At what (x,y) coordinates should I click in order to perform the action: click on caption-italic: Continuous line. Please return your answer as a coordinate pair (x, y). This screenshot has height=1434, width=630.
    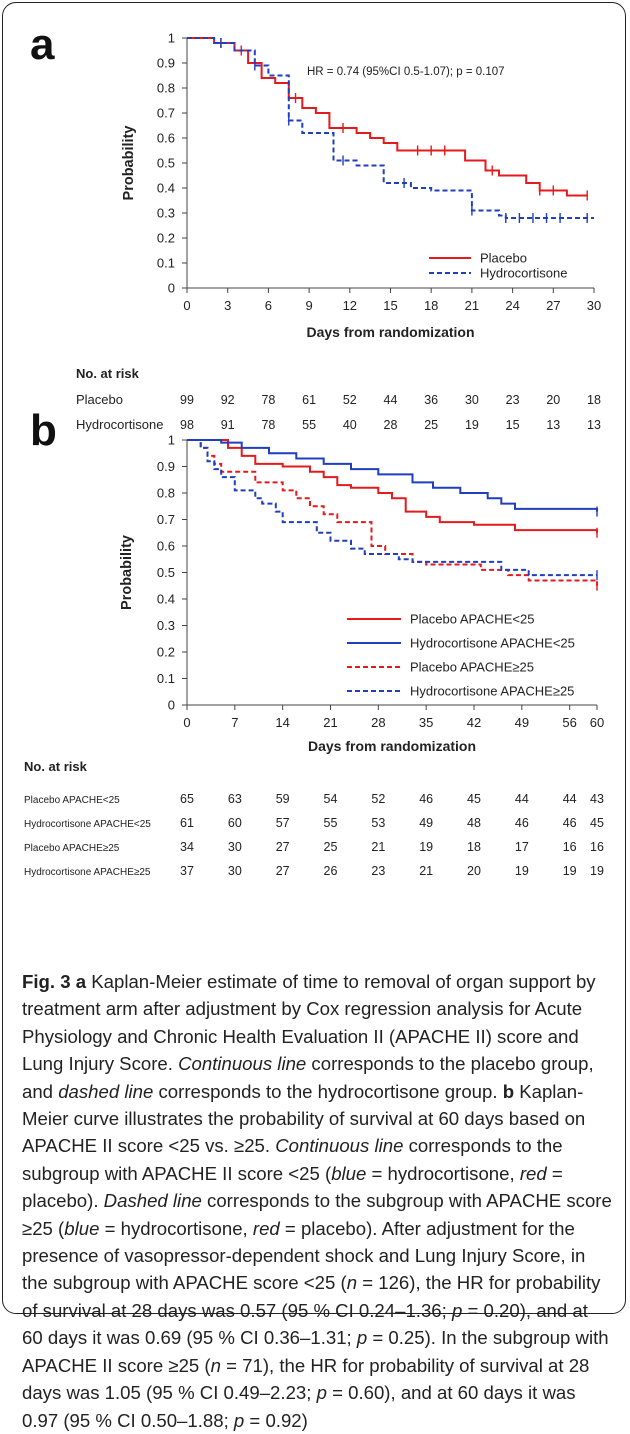
    Looking at the image, I should click on (339, 1146).